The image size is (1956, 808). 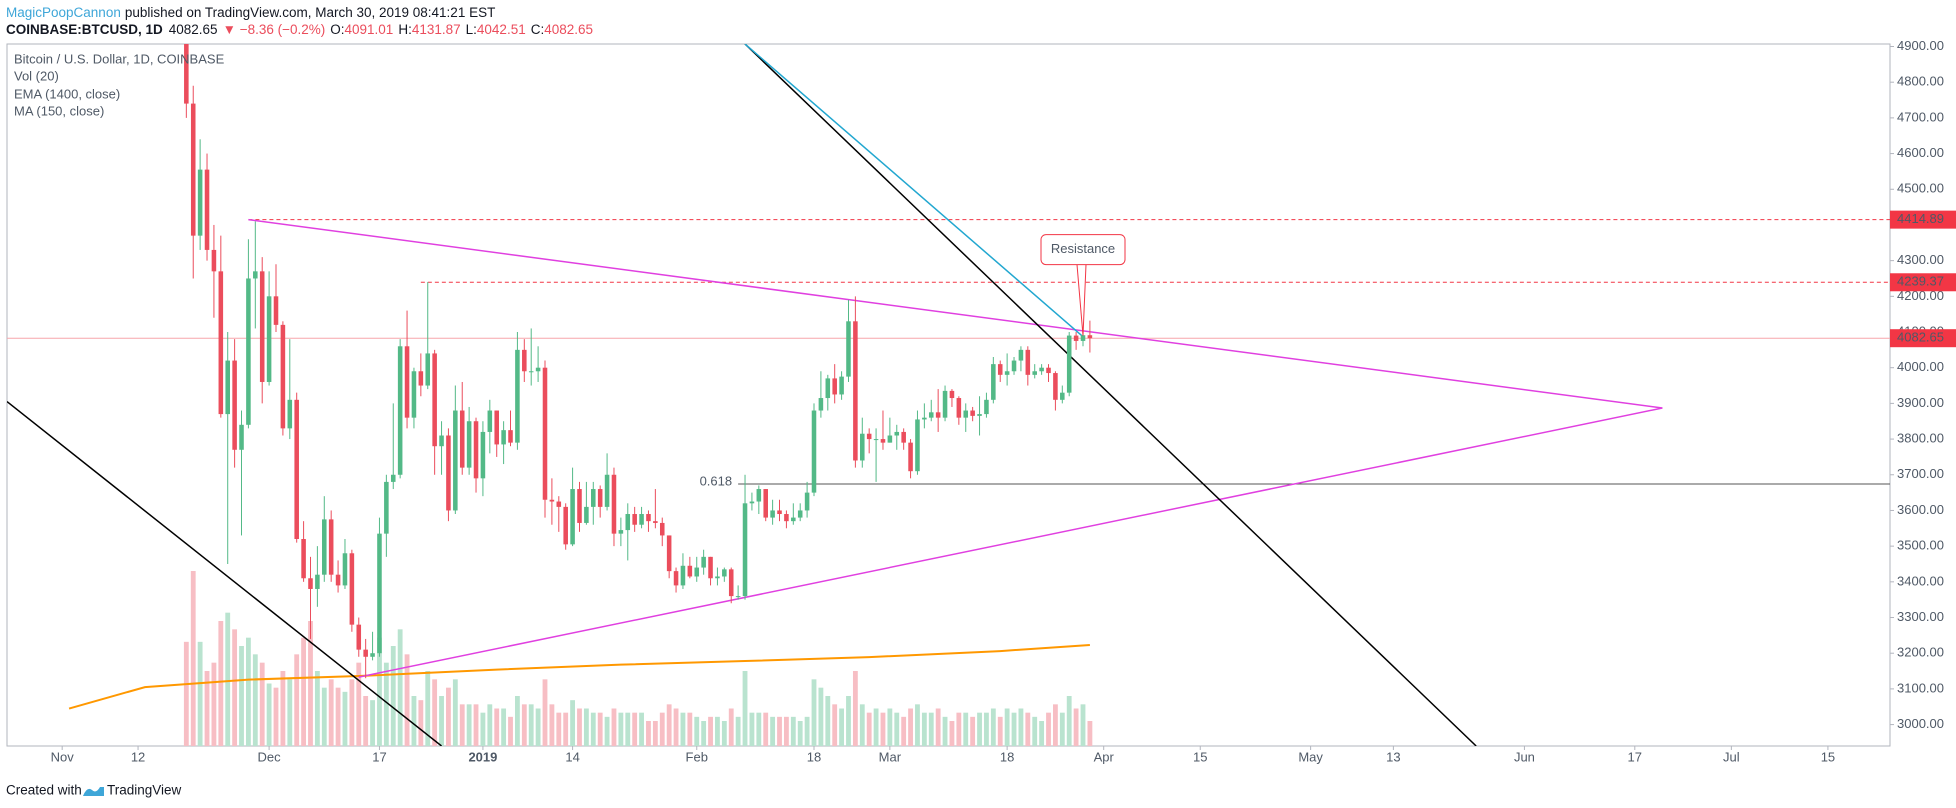 I want to click on x-tick-label: May, so click(x=1310, y=756).